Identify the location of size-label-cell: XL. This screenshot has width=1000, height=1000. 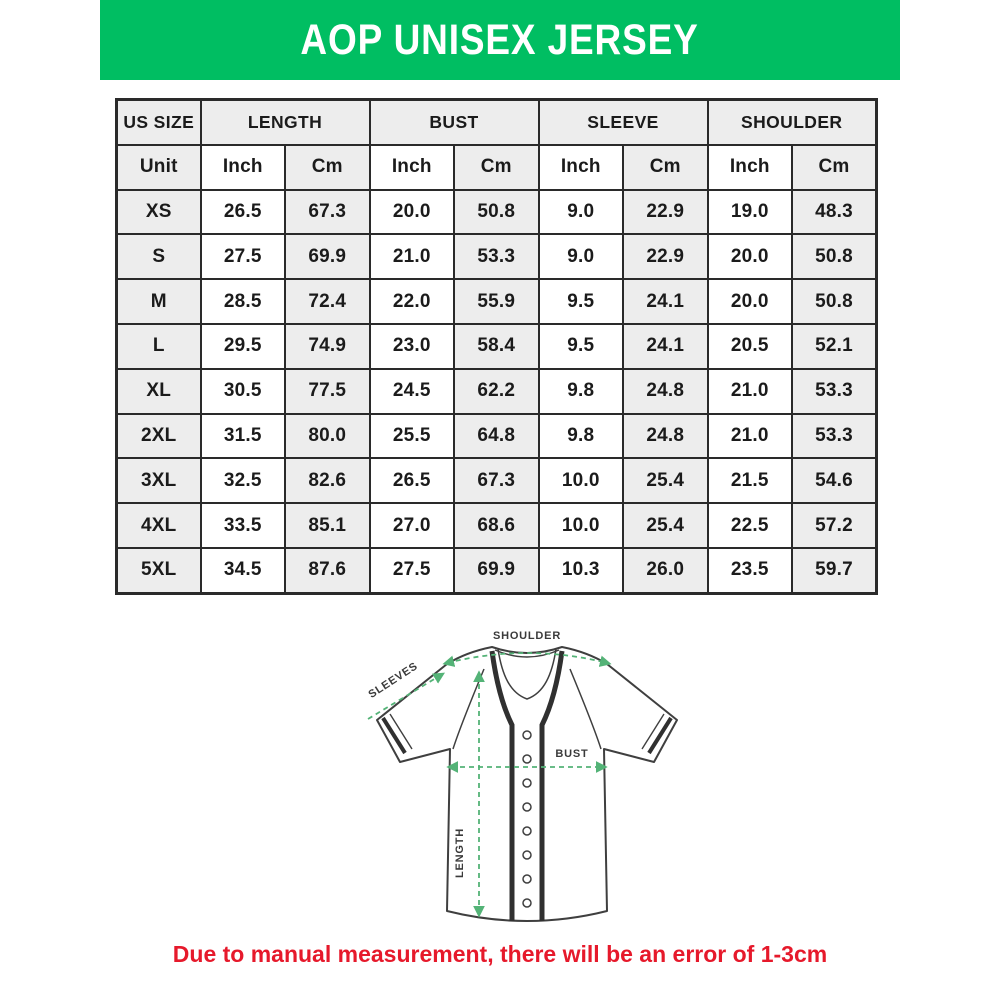
(158, 391).